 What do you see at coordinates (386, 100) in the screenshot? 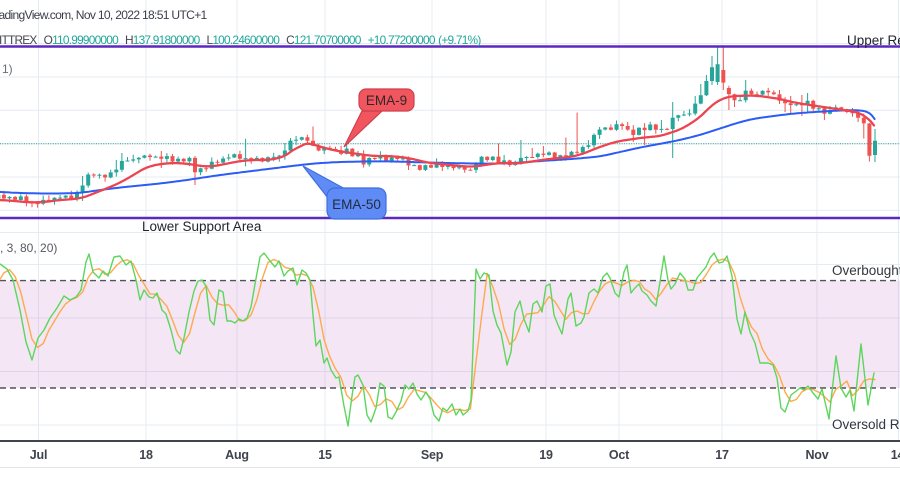
I see `svg-text: EMA-9` at bounding box center [386, 100].